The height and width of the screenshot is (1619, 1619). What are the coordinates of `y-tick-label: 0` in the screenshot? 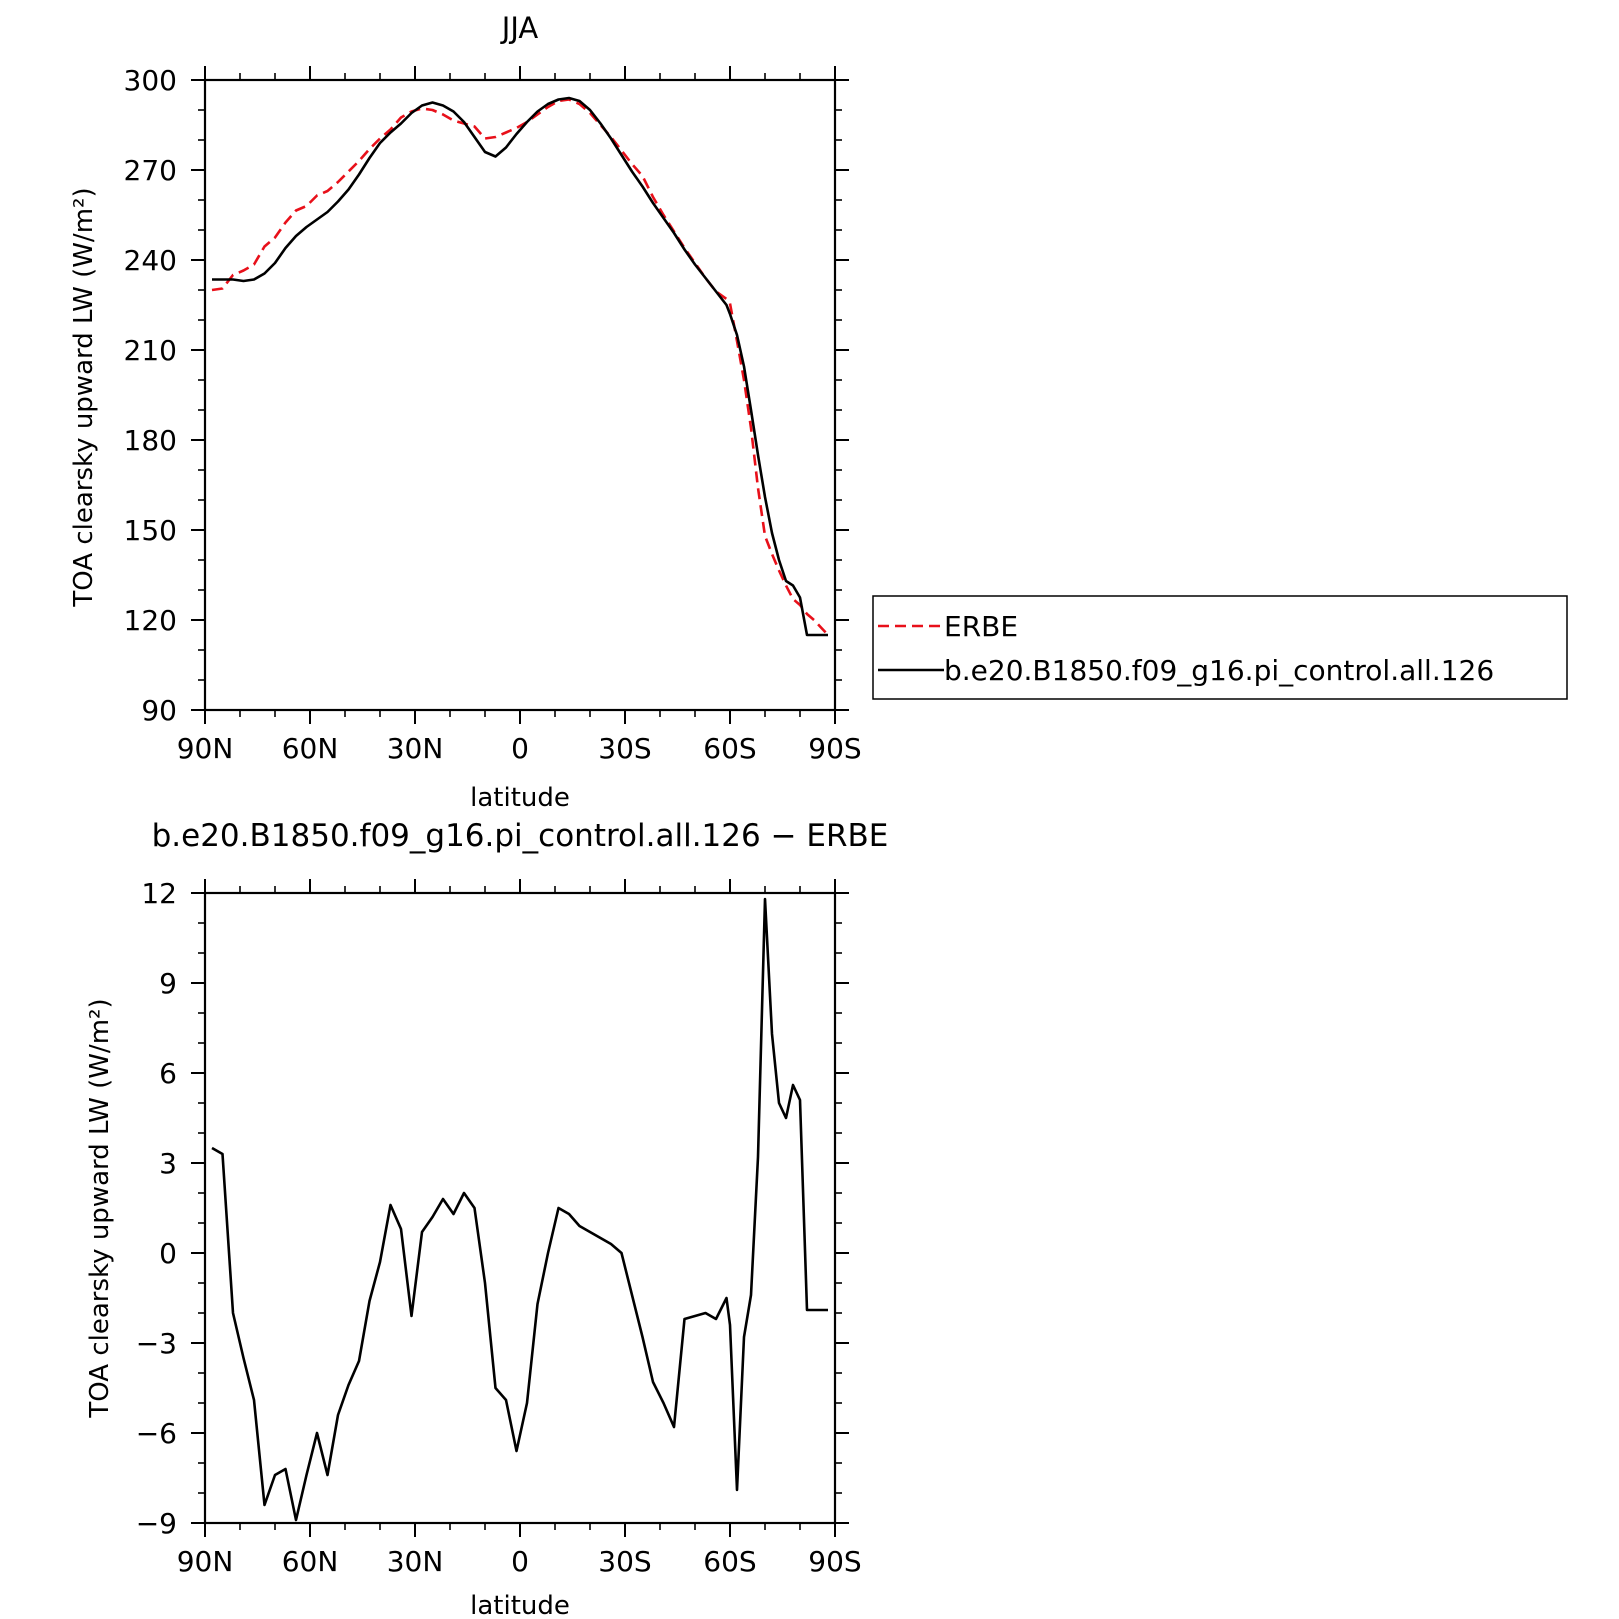 It's located at (168, 1253).